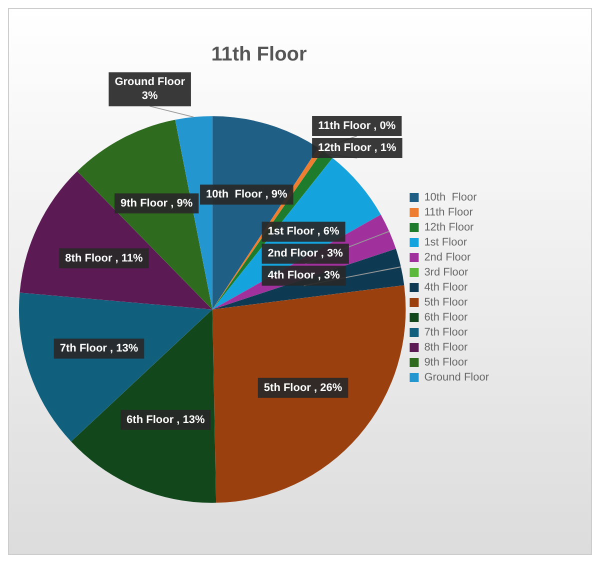 This screenshot has height=561, width=598. Describe the element at coordinates (303, 388) in the screenshot. I see `data-label: 5th Floor , 26%` at that location.